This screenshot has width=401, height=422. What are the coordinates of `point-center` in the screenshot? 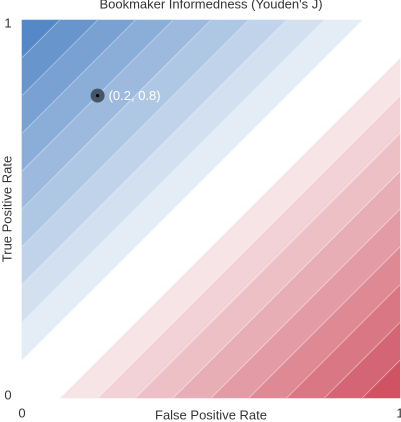 It's located at (98, 96).